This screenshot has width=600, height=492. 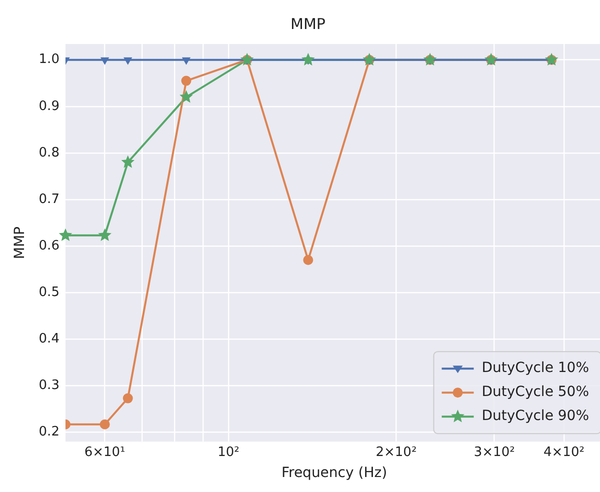 What do you see at coordinates (49, 60) in the screenshot?
I see `y-tick-label: 1.0` at bounding box center [49, 60].